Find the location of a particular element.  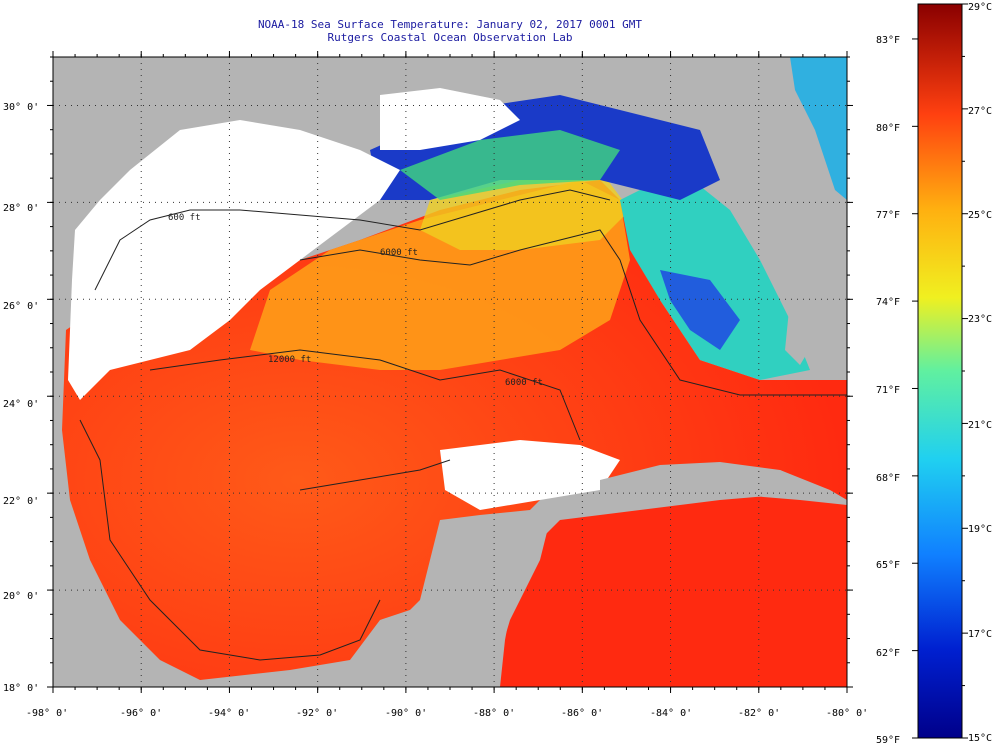

fahrenheit-label: 68°F is located at coordinates (888, 478).